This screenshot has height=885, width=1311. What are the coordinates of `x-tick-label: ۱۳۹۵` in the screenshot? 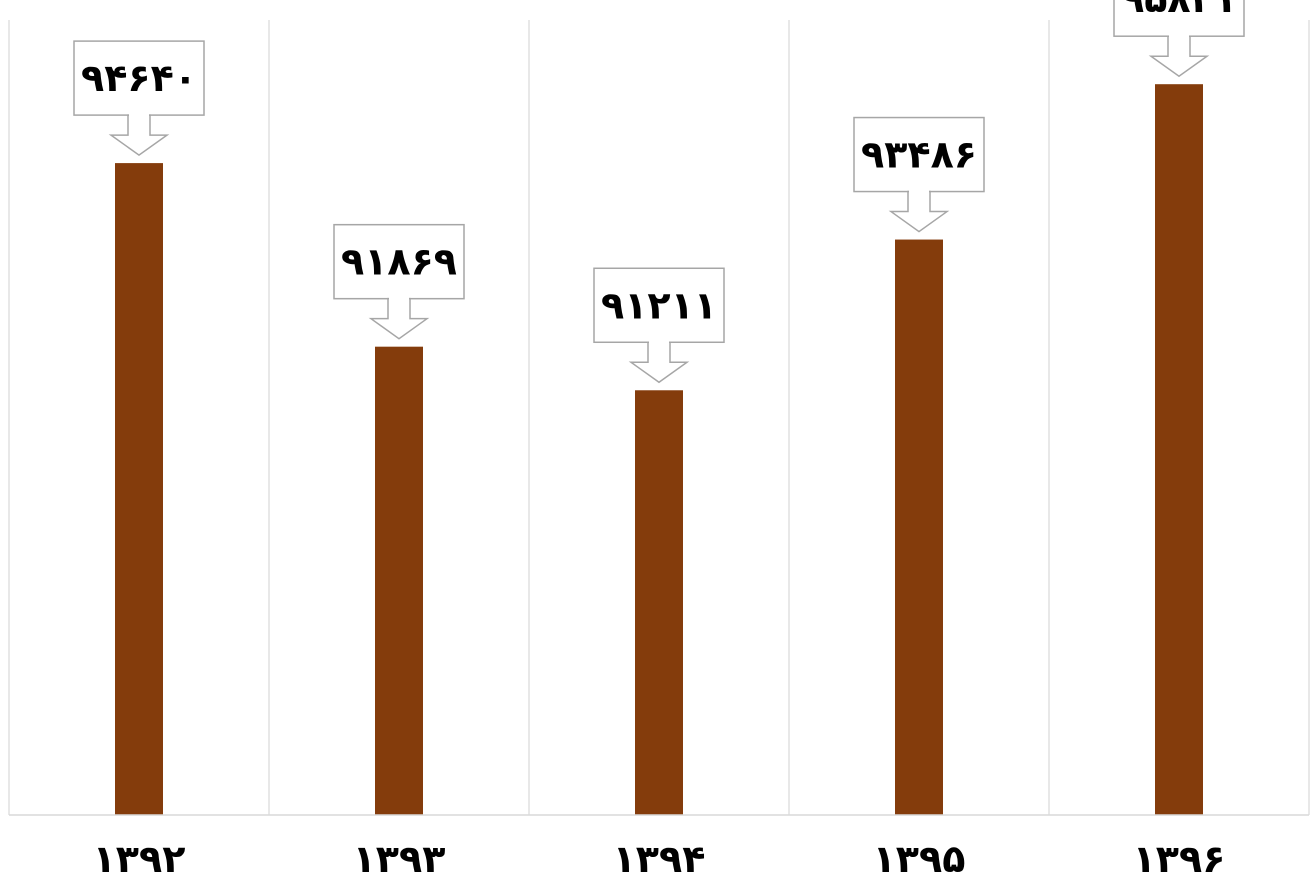 It's located at (919, 859).